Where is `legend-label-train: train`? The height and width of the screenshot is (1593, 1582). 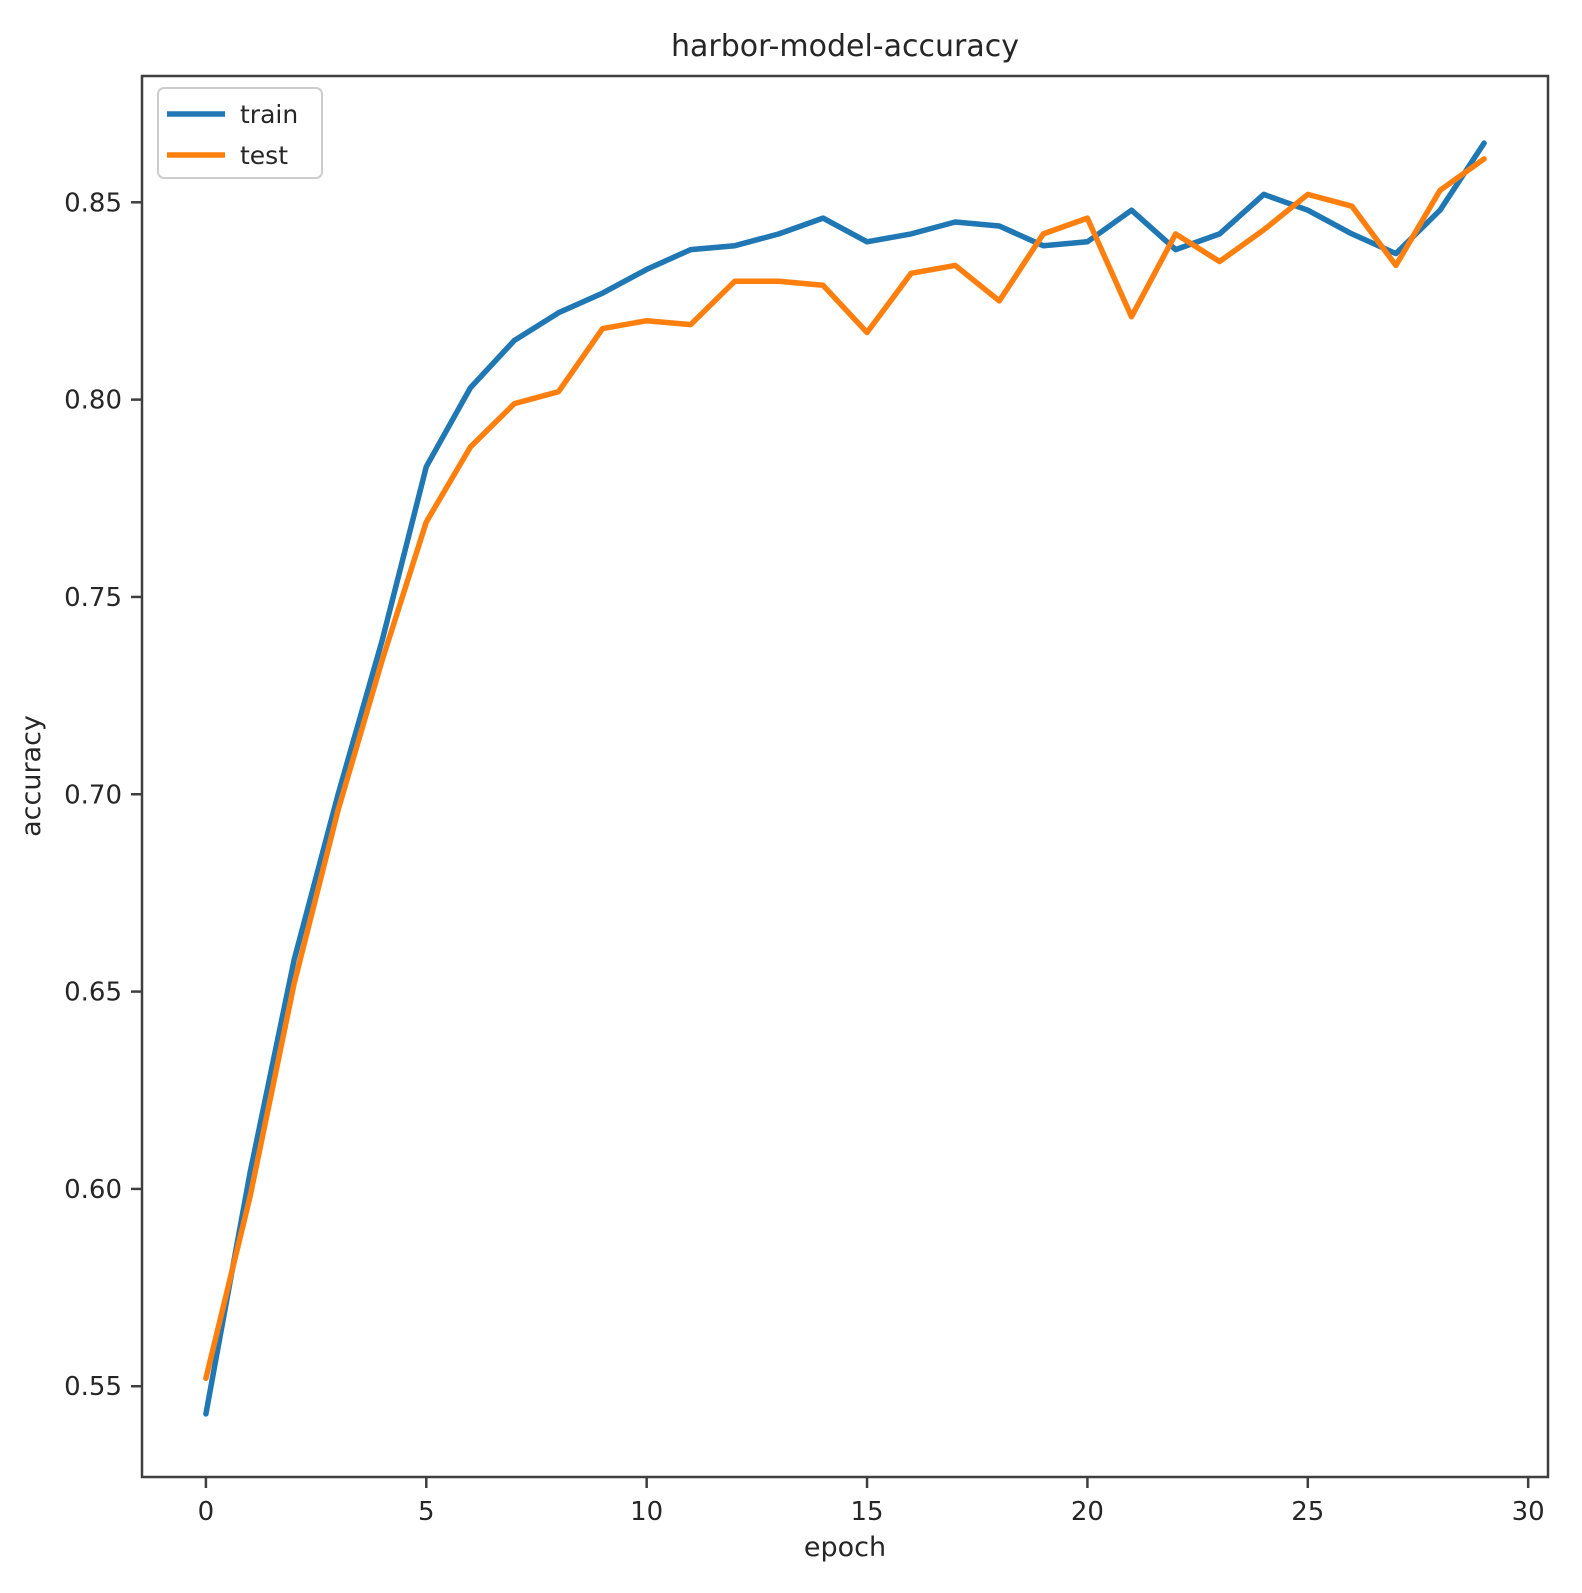 legend-label-train: train is located at coordinates (269, 114).